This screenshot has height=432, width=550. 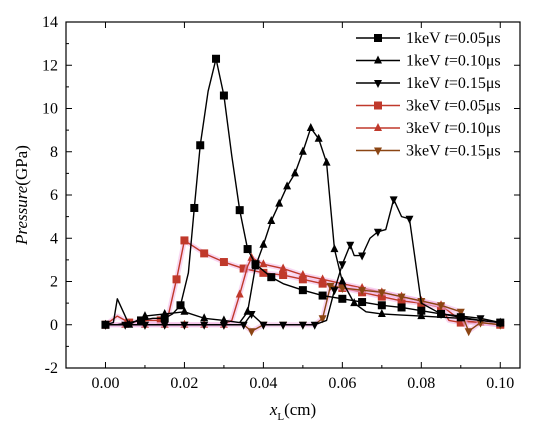 I want to click on x-tick-label: 0.10, so click(x=500, y=383).